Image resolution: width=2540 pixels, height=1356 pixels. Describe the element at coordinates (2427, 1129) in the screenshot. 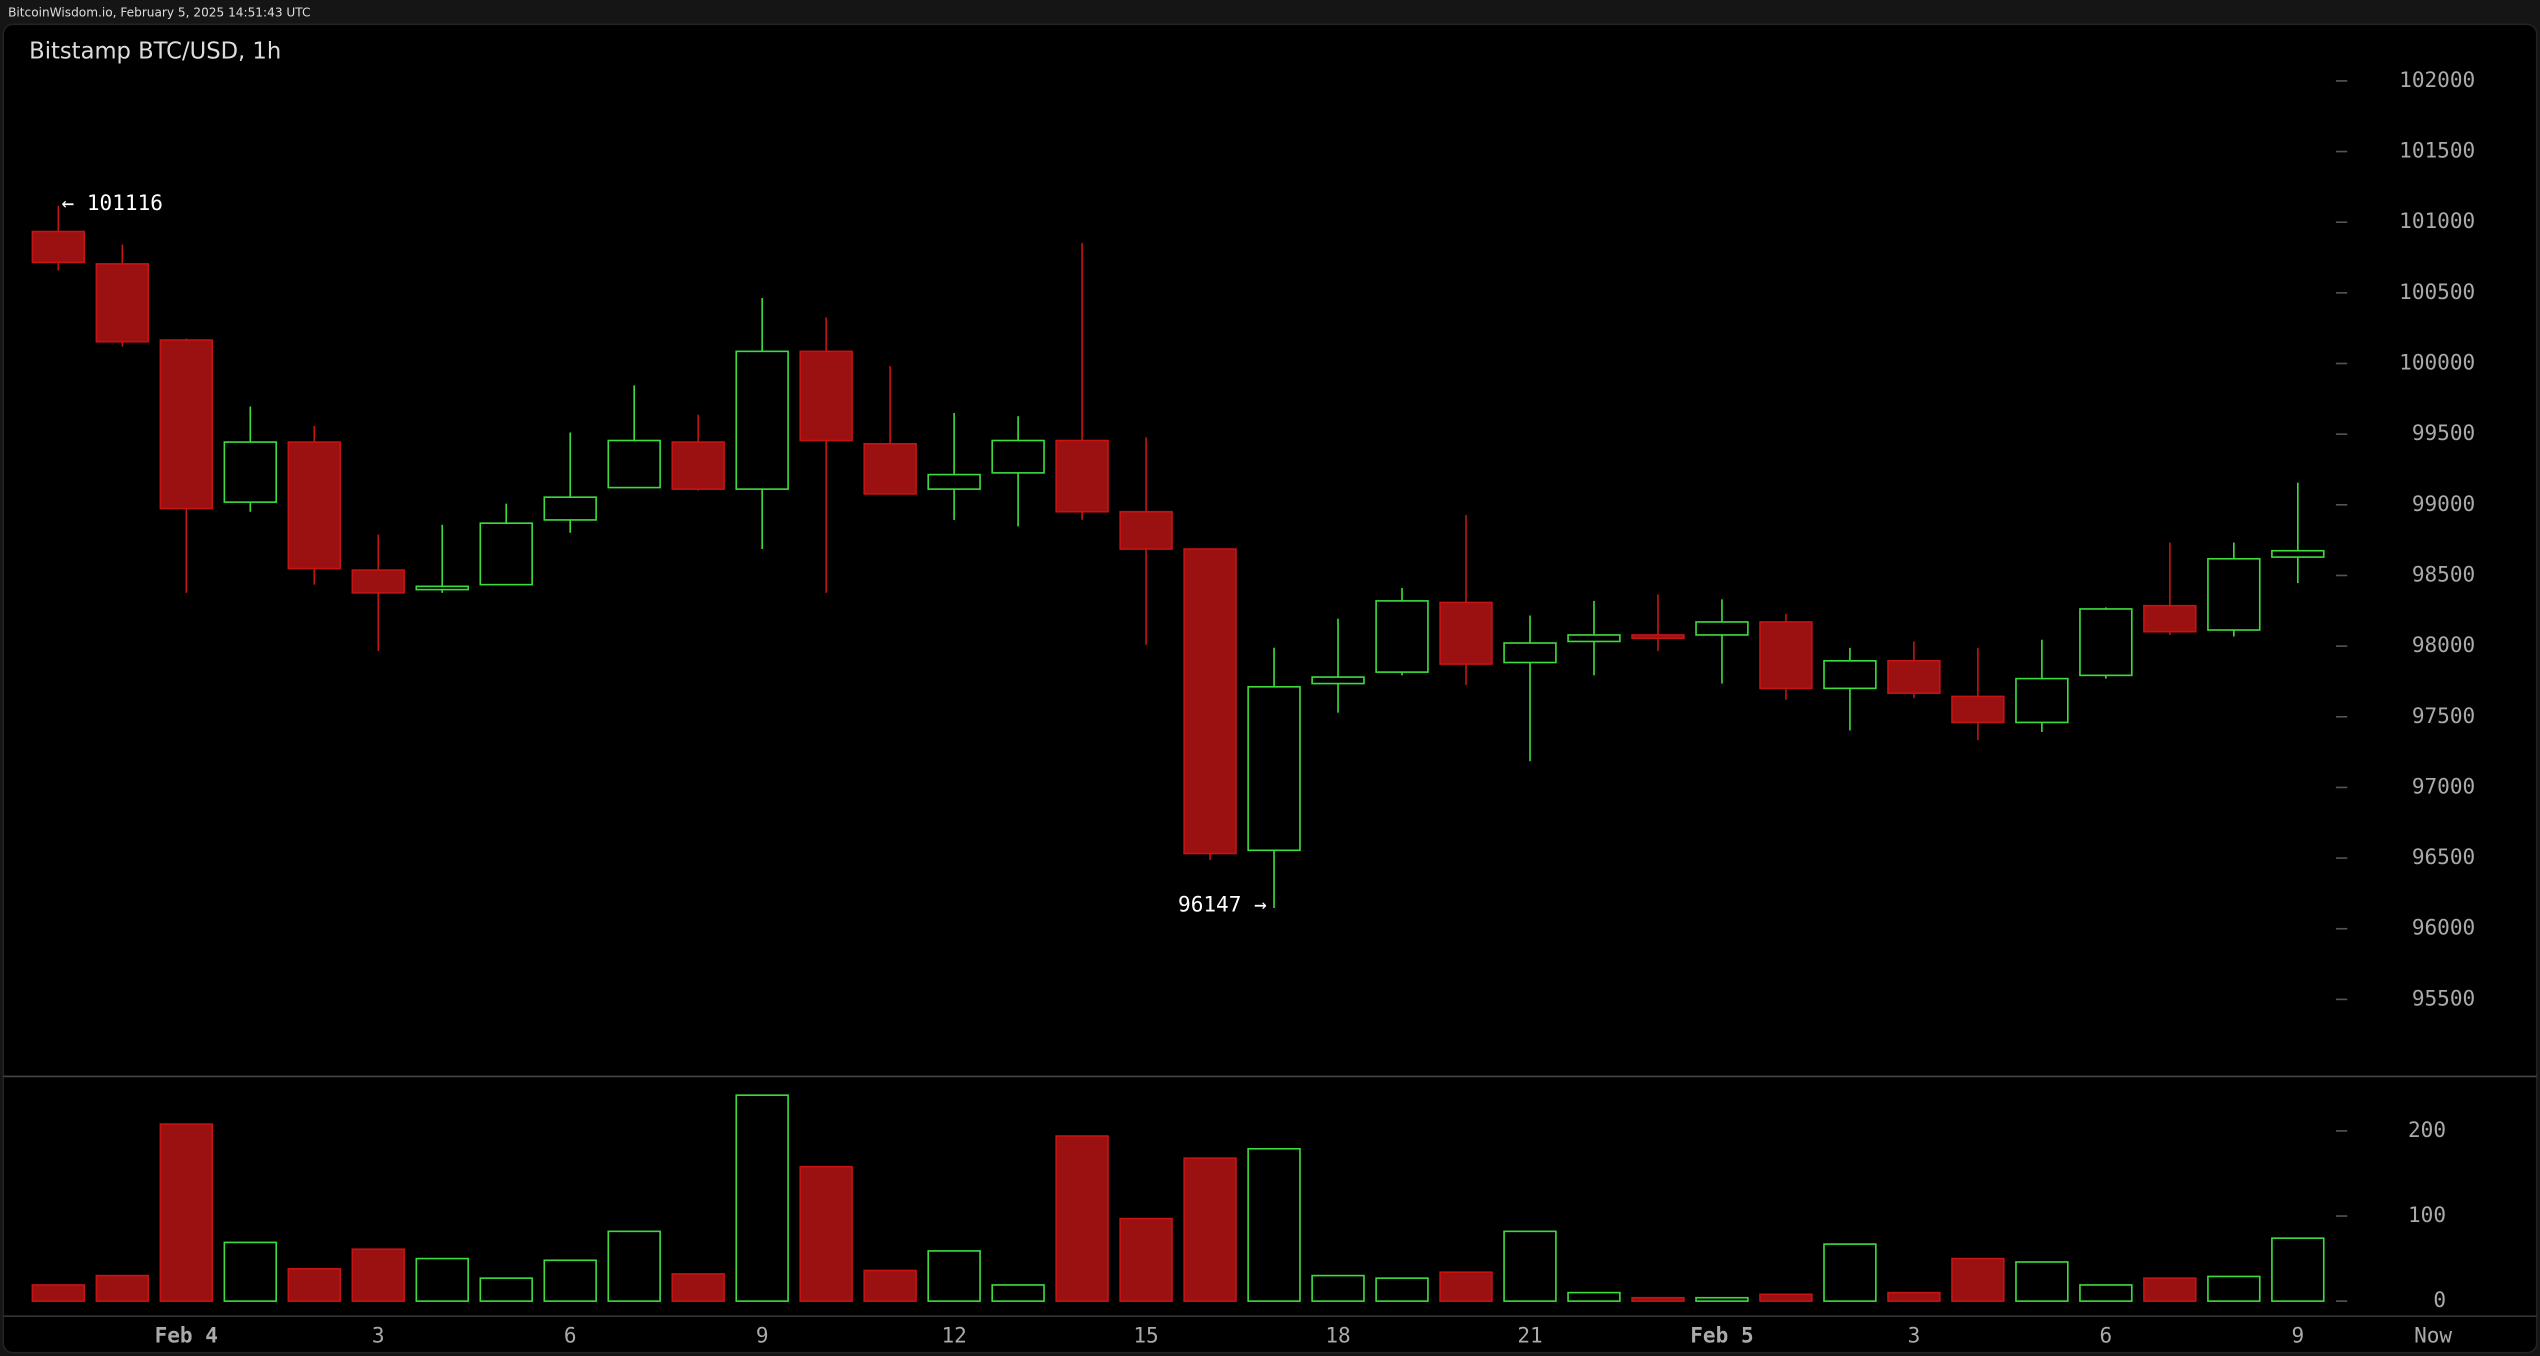

I see `volume-y-tick-label: 200` at that location.